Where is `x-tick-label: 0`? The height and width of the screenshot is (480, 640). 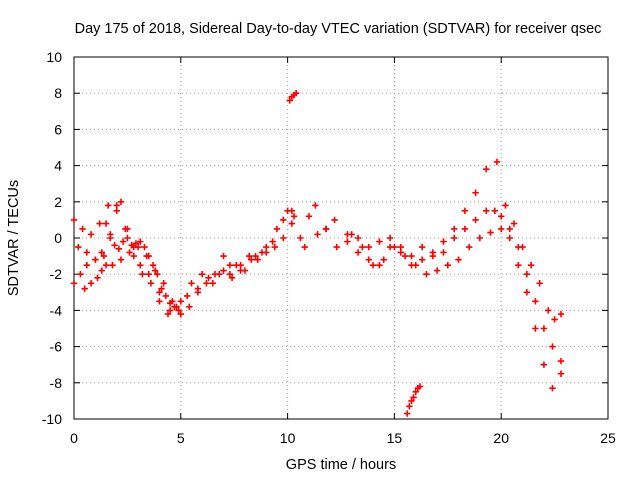 x-tick-label: 0 is located at coordinates (74, 438).